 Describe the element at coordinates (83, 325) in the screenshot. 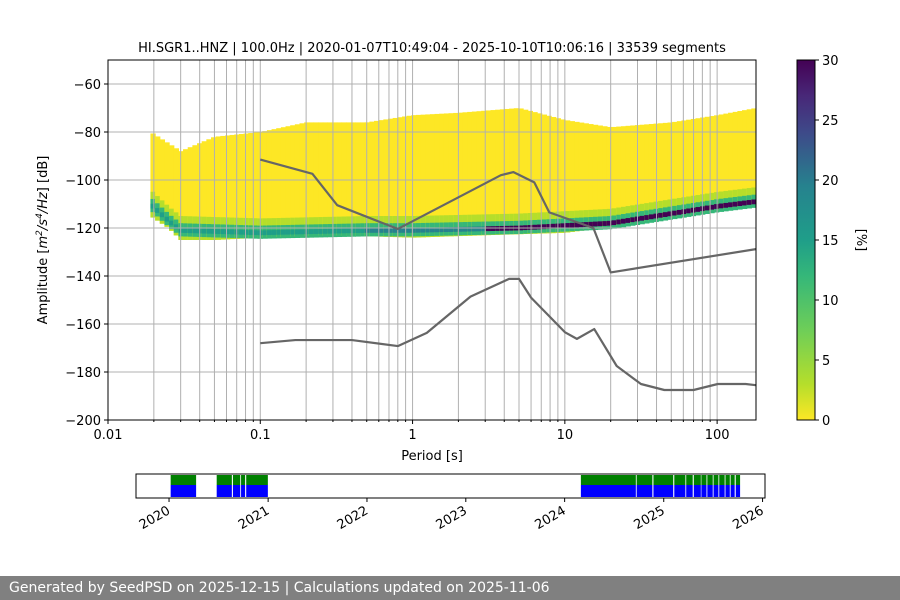

I see `y-tick-label: −160` at that location.